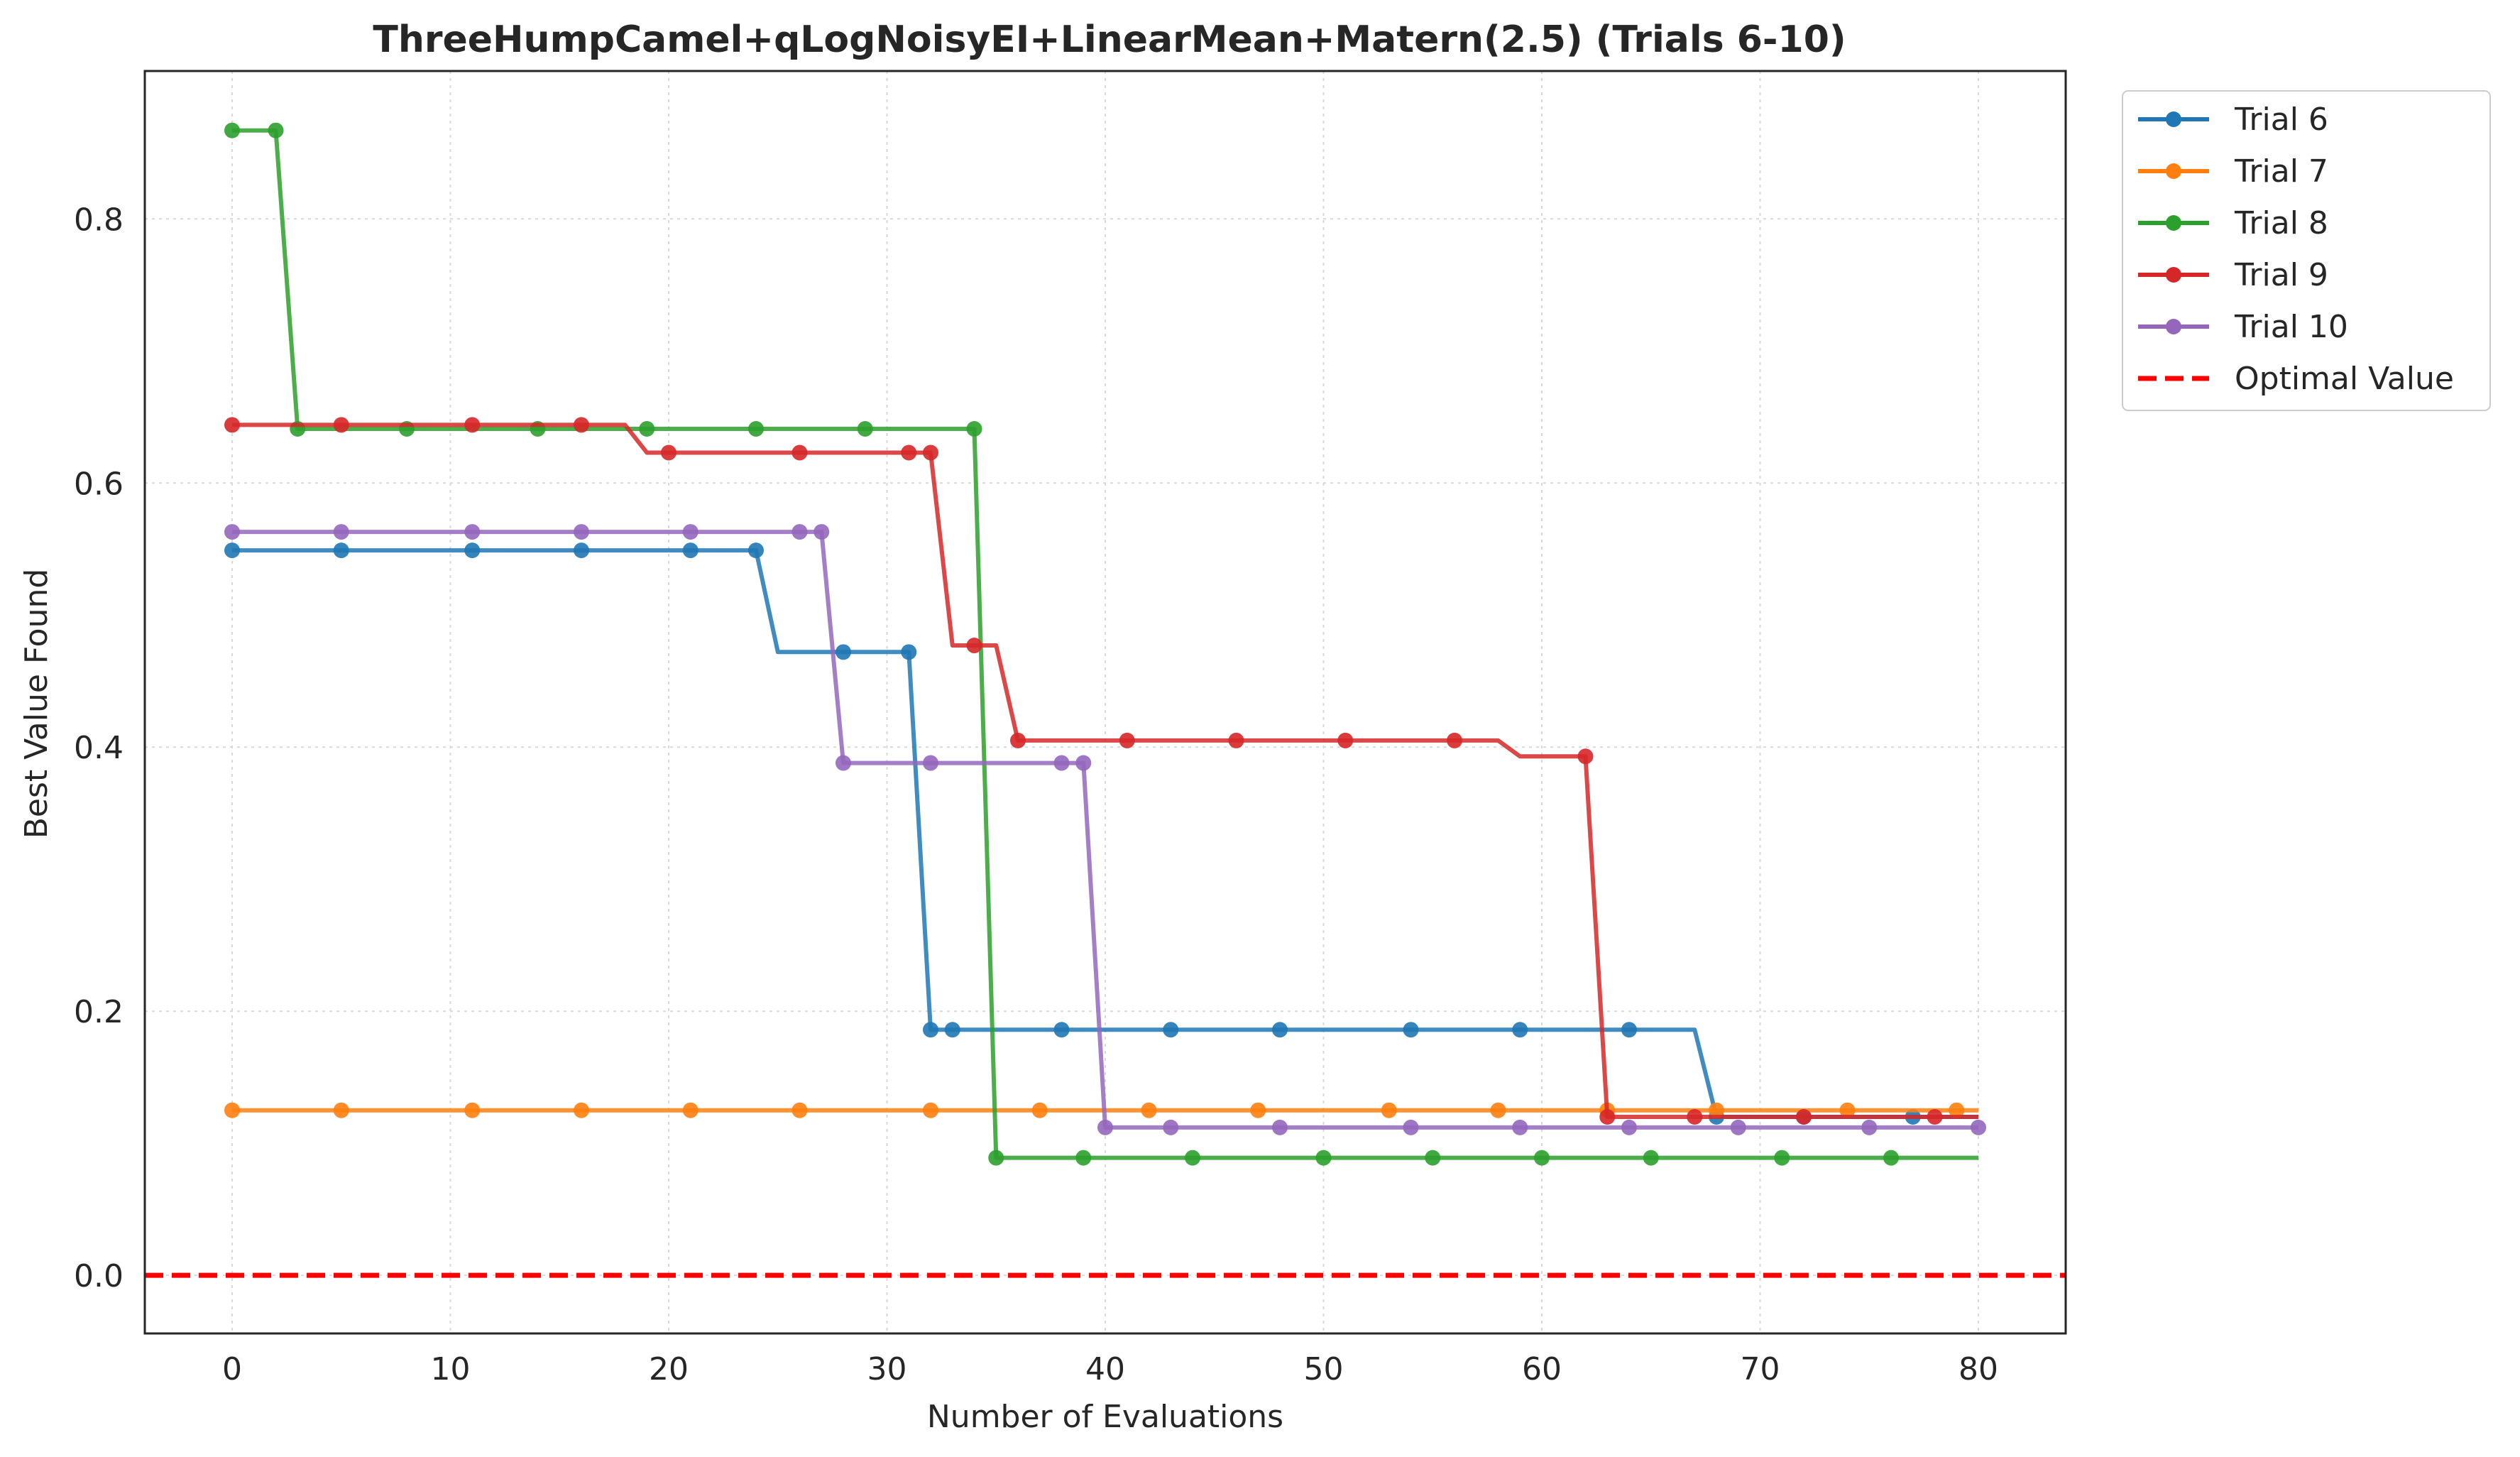 The width and height of the screenshot is (2520, 1457). Describe the element at coordinates (2233, 171) in the screenshot. I see `legend-entry: Trial 7` at that location.